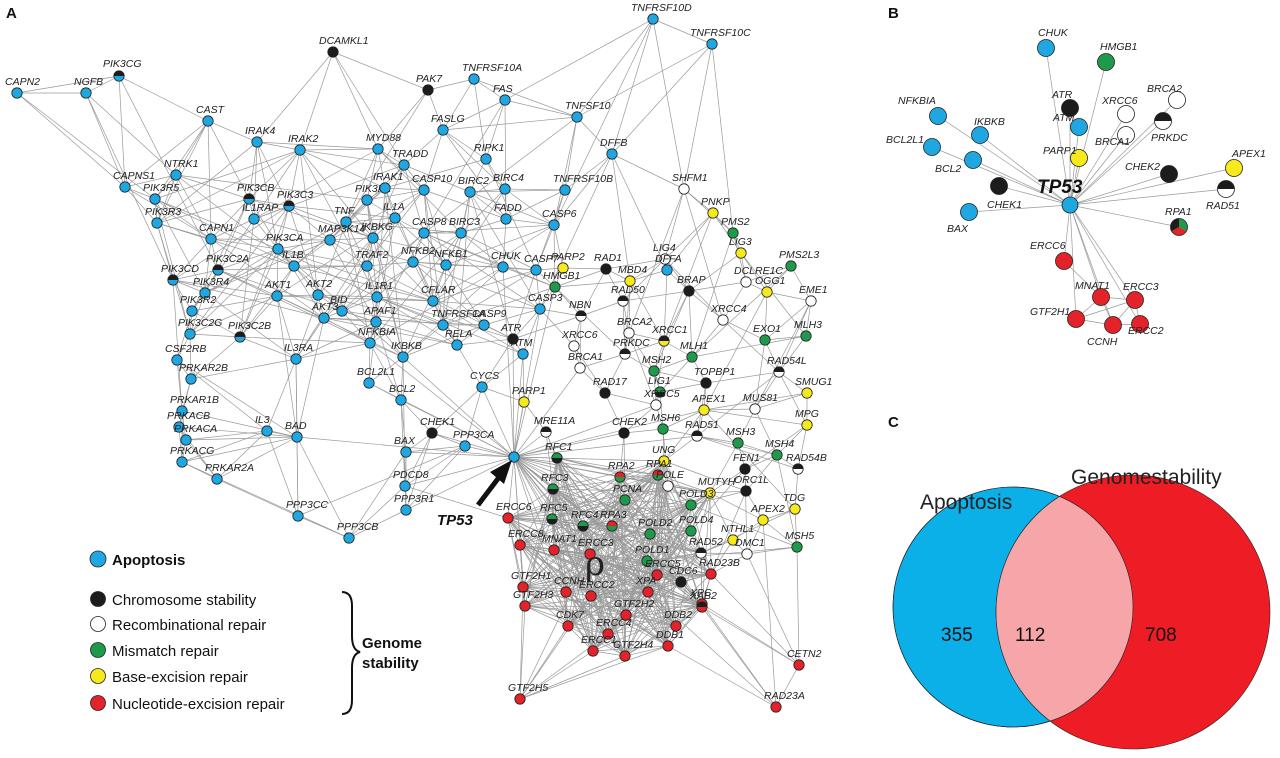  What do you see at coordinates (525, 606) in the screenshot?
I see `node-gtf2h3` at bounding box center [525, 606].